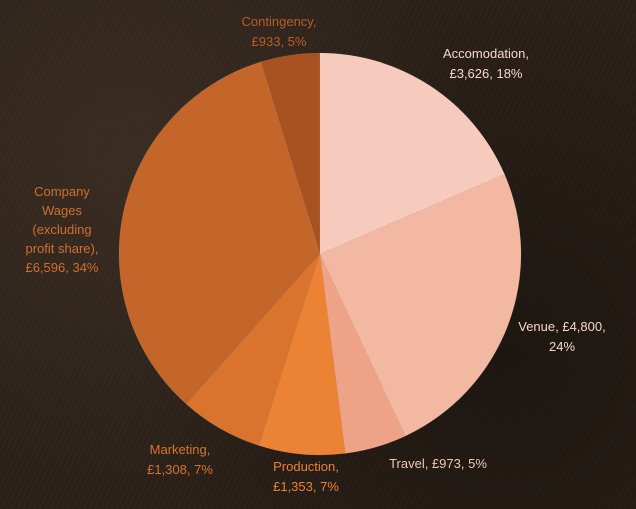  What do you see at coordinates (561, 326) in the screenshot?
I see `slice-label-line: Venue, £4,800,` at bounding box center [561, 326].